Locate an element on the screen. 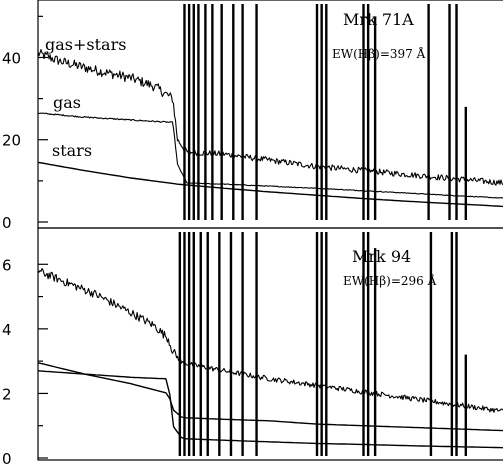 This screenshot has height=466, width=503. top-ytick-label-20: 20 is located at coordinates (11, 141).